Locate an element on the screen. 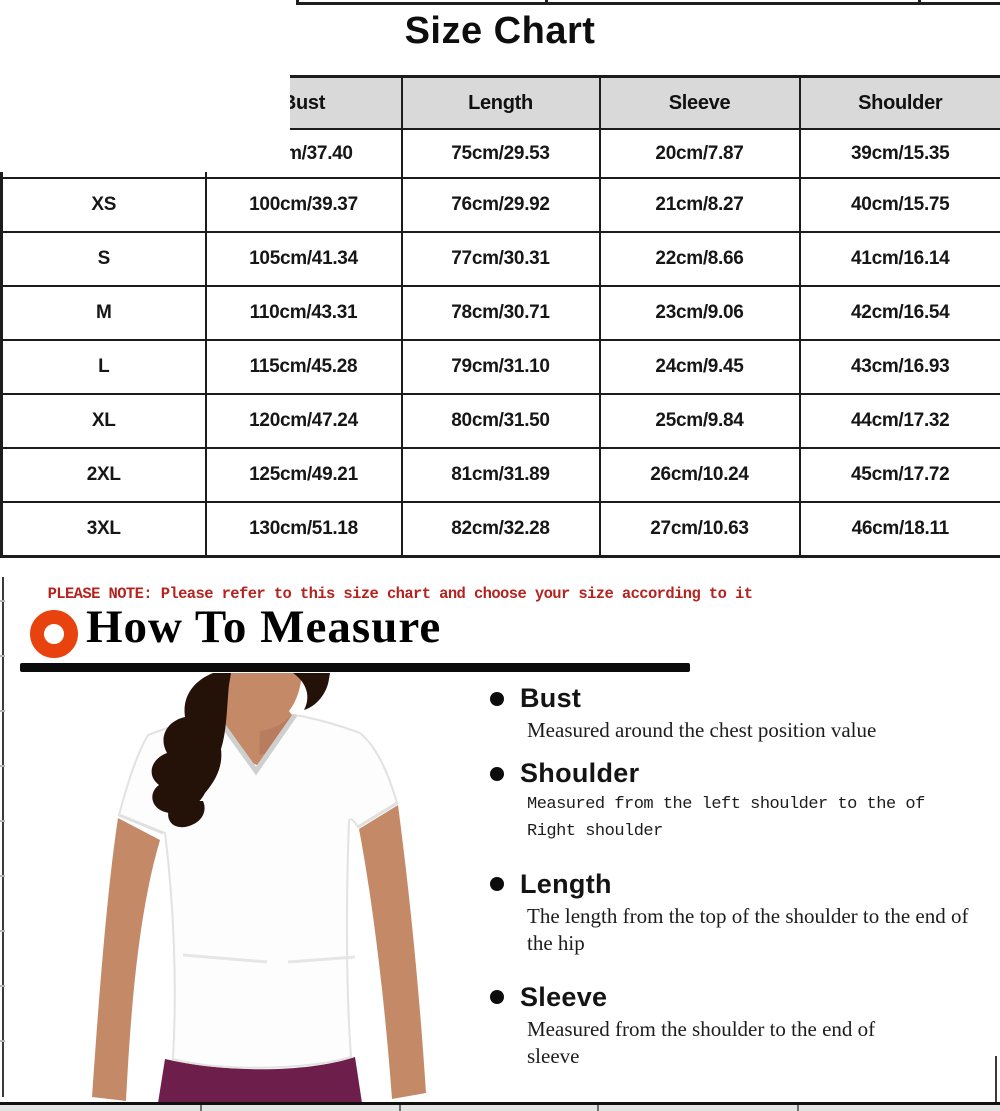  cell-bust: 115cm/45.28 is located at coordinates (303, 367).